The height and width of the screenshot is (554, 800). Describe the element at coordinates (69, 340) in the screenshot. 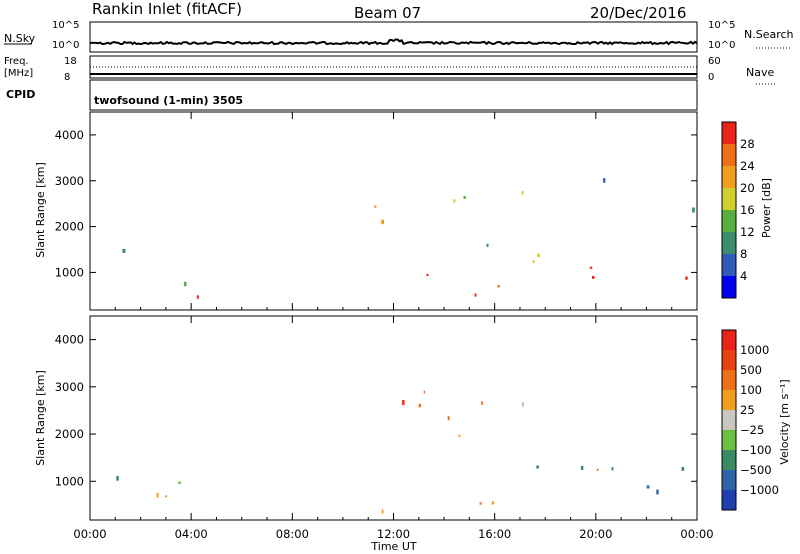

I see `y-tick-label: 4000` at that location.